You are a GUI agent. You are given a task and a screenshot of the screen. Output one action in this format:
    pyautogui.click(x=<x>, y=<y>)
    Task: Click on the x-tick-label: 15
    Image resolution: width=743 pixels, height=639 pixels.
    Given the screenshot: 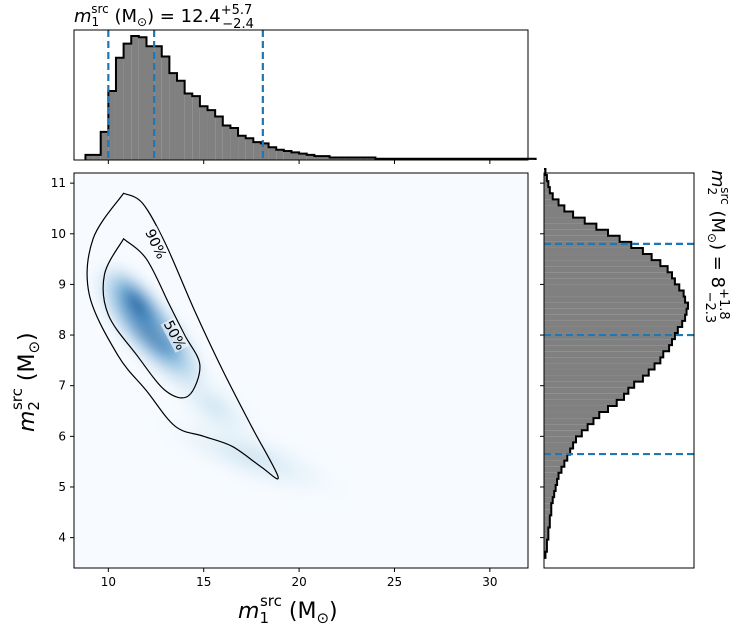 What is the action you would take?
    pyautogui.click(x=203, y=582)
    